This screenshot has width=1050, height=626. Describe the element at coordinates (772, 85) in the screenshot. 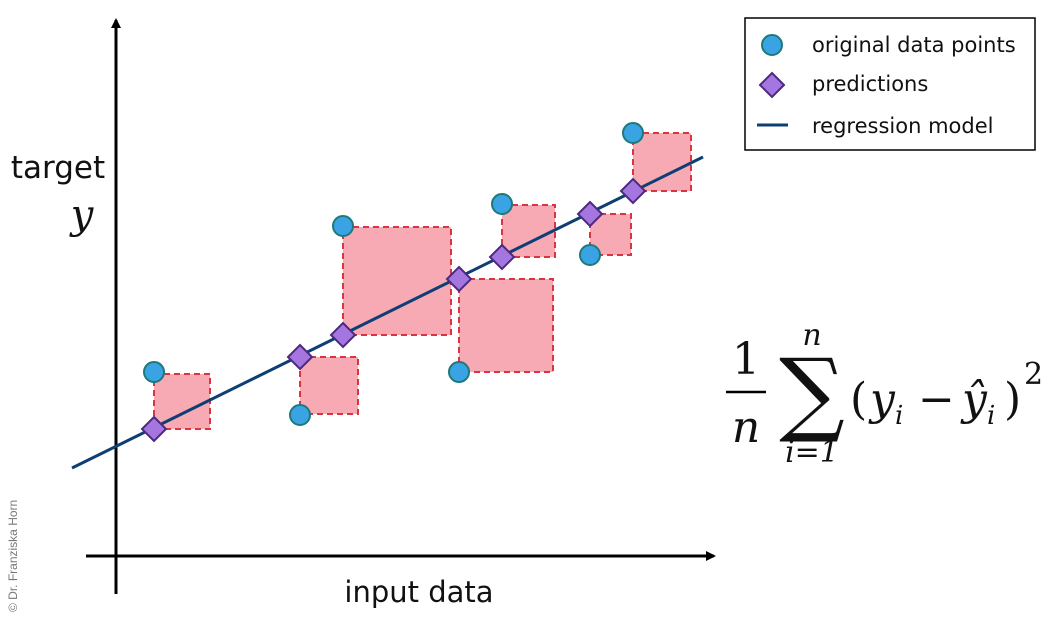

I see `legend-diamond-icon` at that location.